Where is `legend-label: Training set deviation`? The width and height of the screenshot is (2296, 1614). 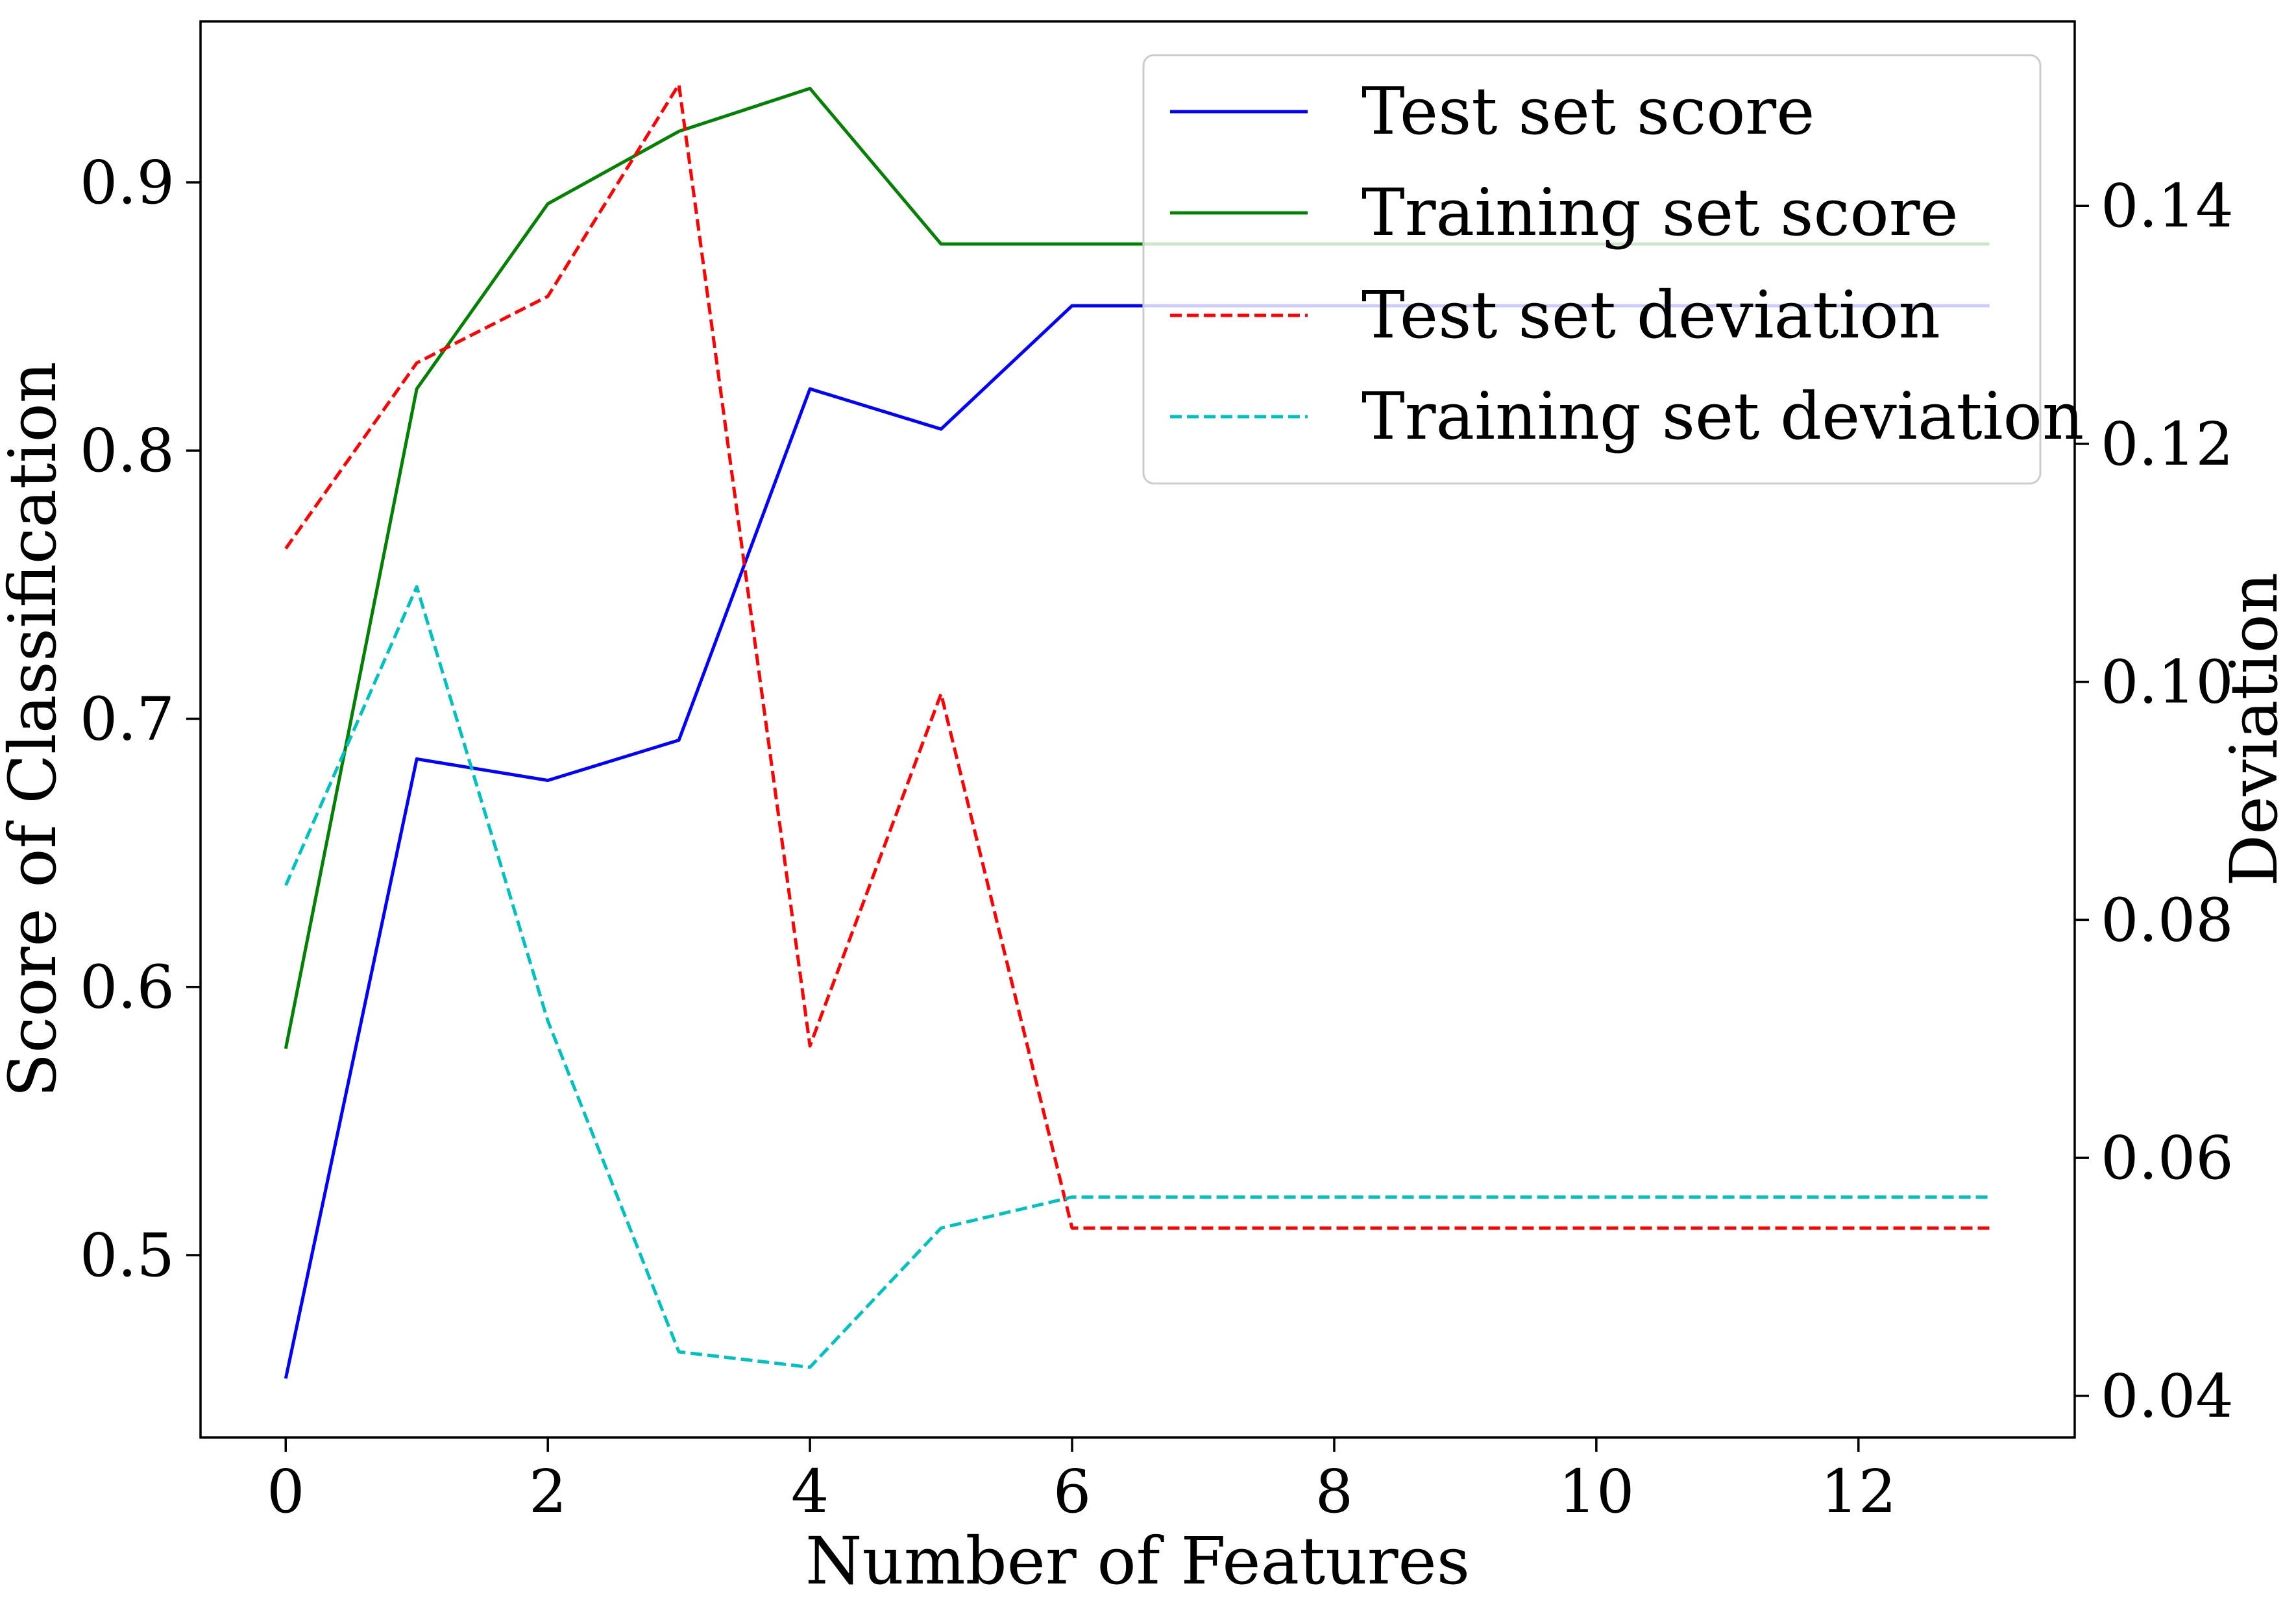
legend-label: Training set deviation is located at coordinates (1723, 416).